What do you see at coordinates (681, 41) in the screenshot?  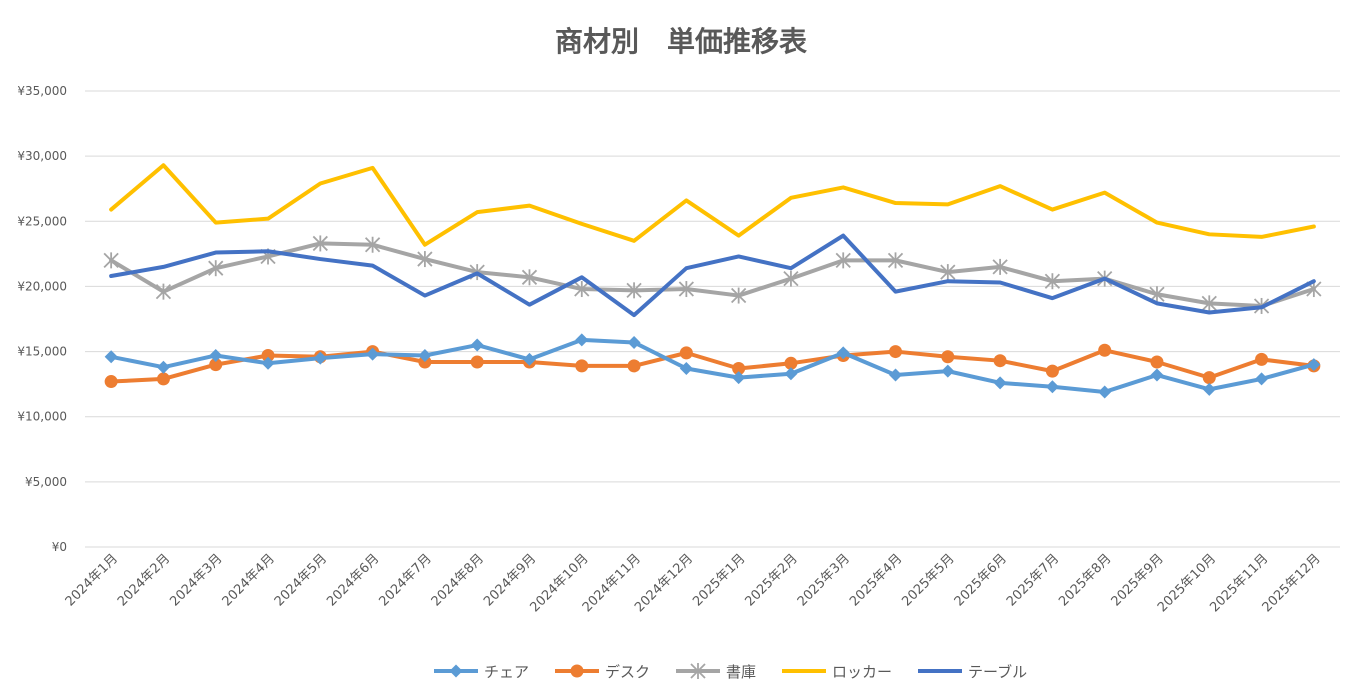 I see `chart-title: 商材別 単価推移表` at bounding box center [681, 41].